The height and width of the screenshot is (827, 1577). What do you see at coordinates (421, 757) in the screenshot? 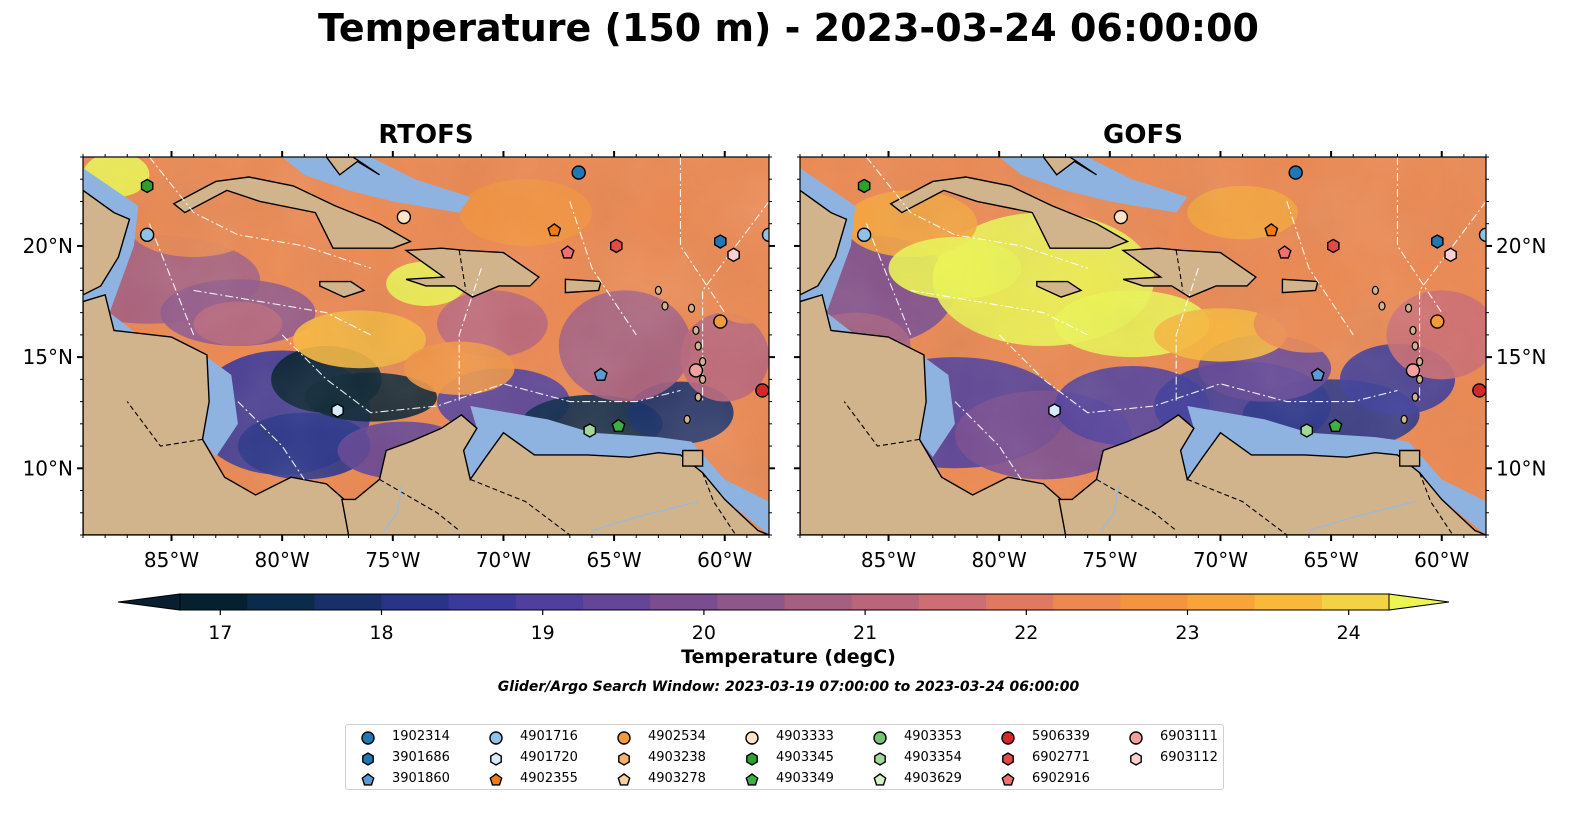
I see `legend-label: 3901686` at bounding box center [421, 757].